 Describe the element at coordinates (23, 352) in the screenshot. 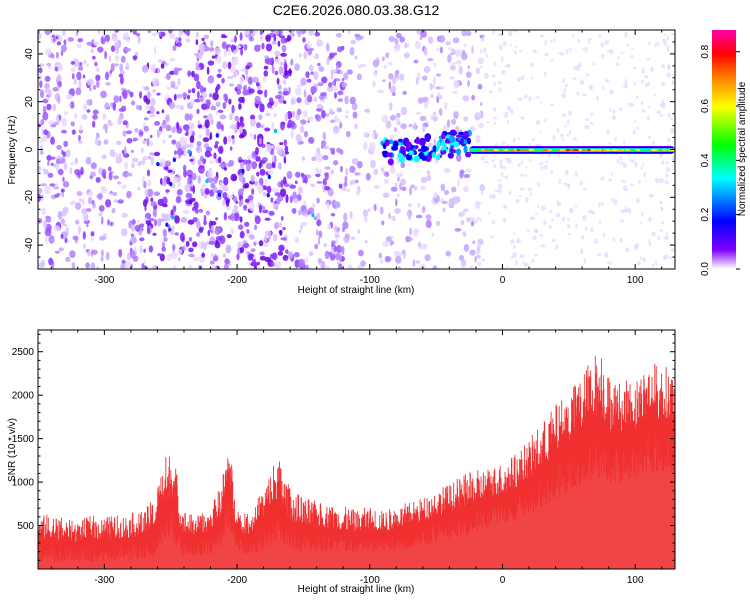

I see `y-tick-label: 2500` at that location.